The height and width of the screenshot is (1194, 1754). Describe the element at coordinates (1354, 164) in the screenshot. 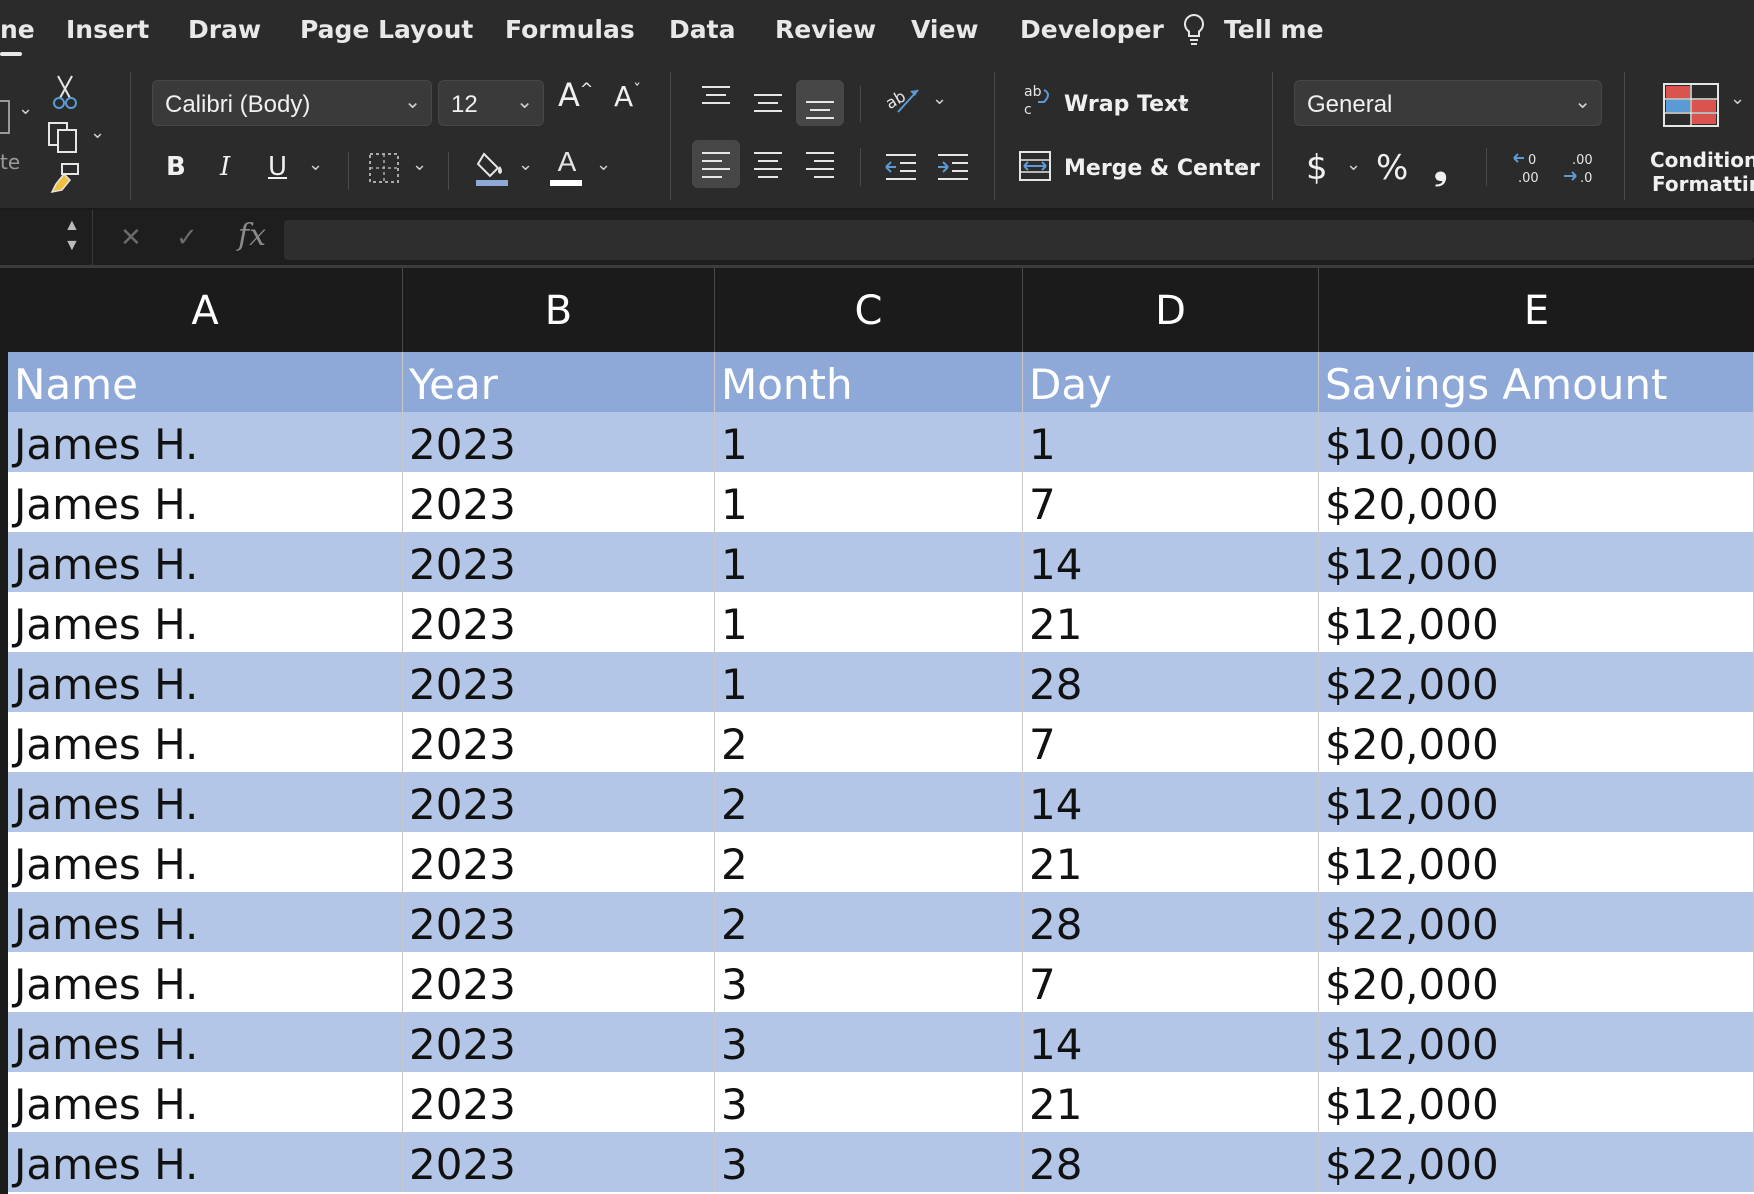

I see `currency-dropdown-chevron: ⌄` at that location.